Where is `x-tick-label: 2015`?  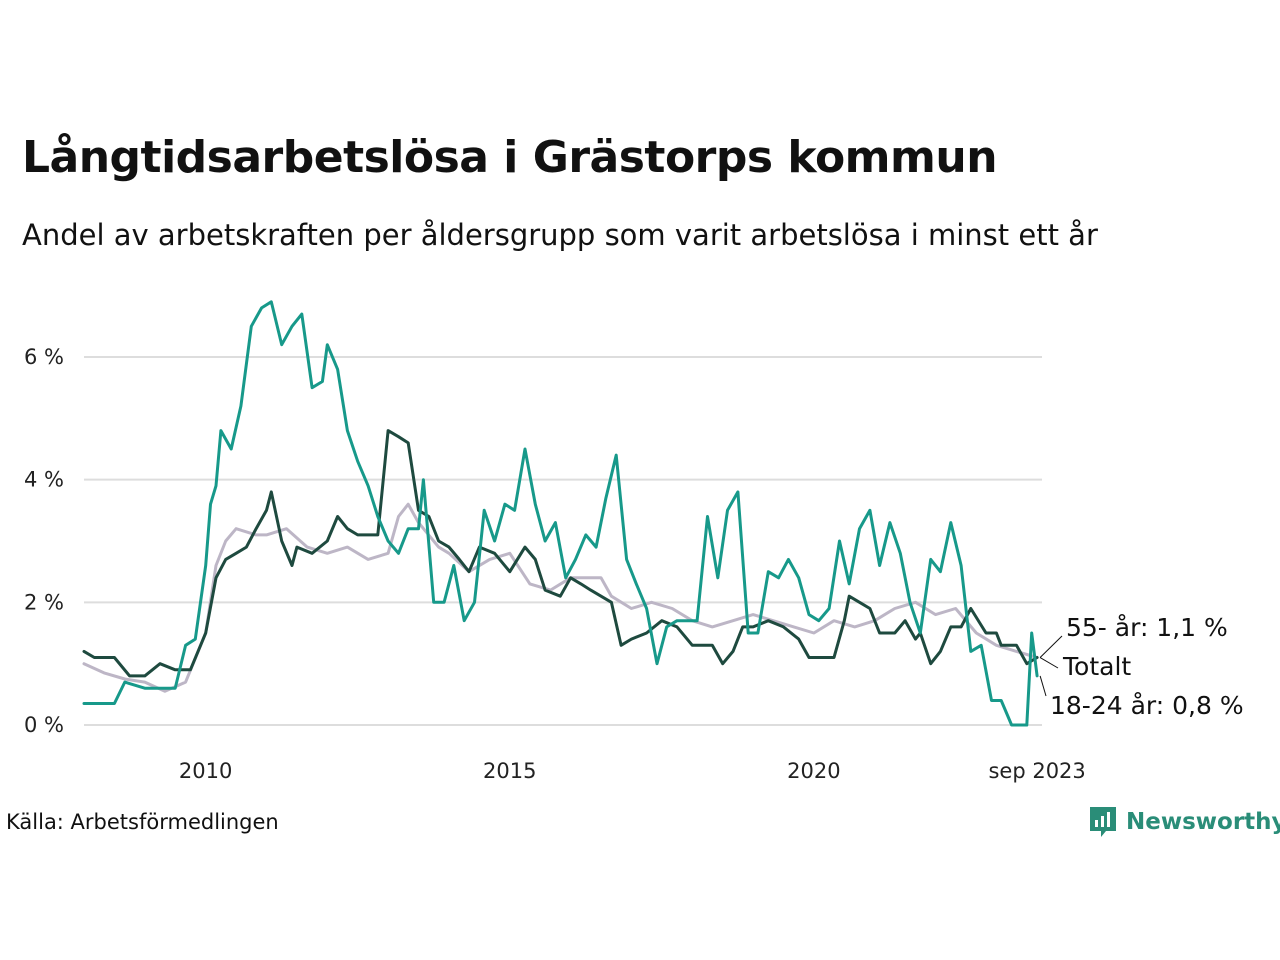
x-tick-label: 2015 is located at coordinates (509, 771).